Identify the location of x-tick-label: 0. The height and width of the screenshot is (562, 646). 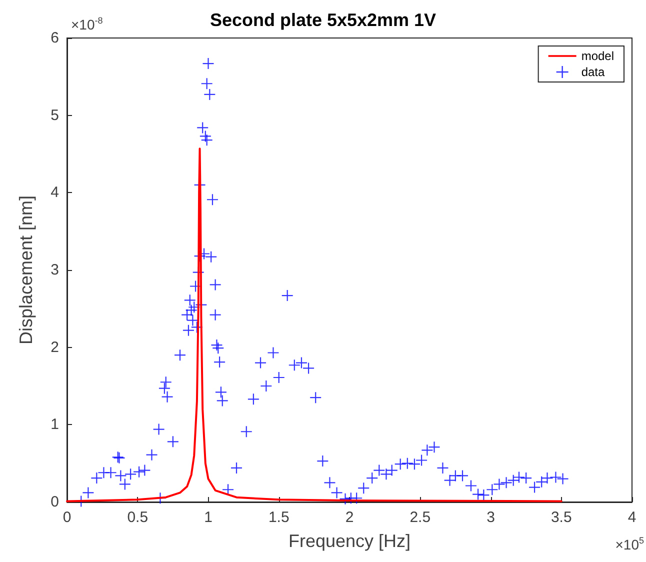
(67, 517).